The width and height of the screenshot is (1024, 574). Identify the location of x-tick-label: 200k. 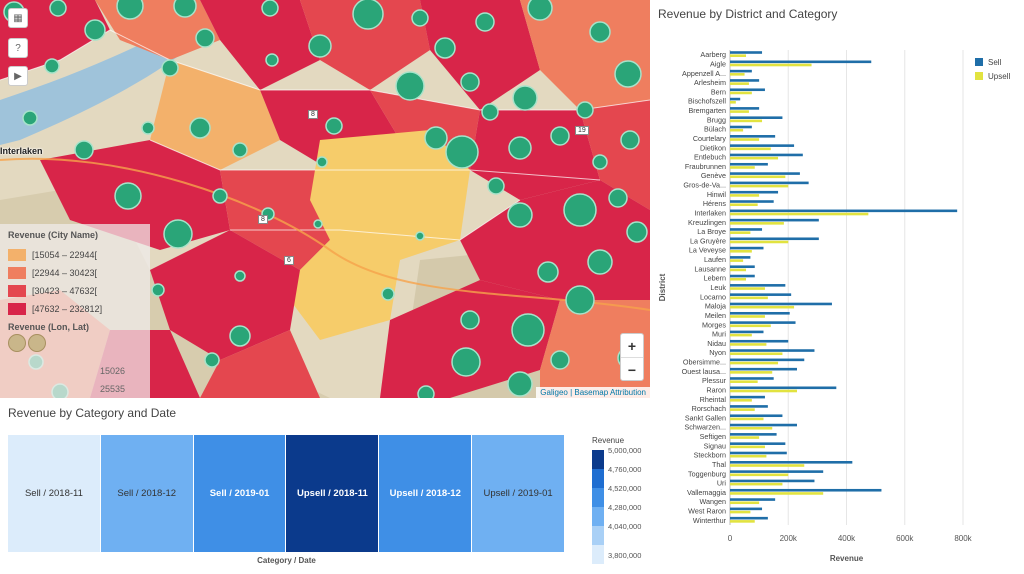
(789, 538).